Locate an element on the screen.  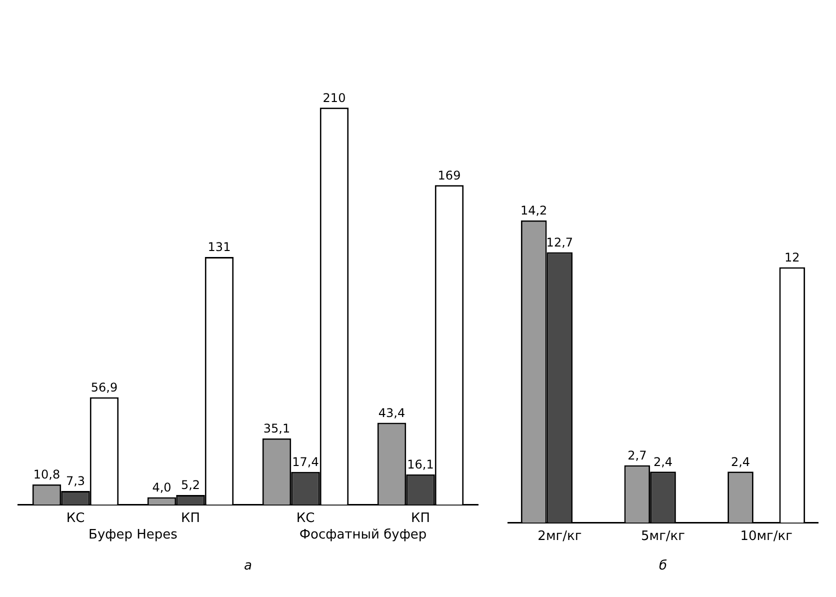
data-label: 35,1 is located at coordinates (276, 429).